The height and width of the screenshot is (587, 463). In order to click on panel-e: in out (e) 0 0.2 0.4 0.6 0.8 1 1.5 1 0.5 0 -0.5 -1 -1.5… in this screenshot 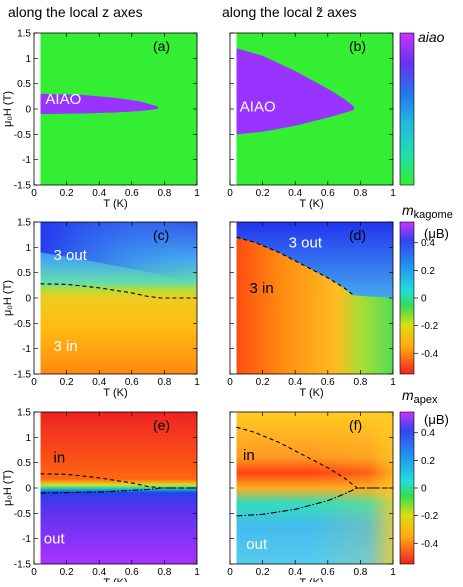, I will do `click(101, 495)`.